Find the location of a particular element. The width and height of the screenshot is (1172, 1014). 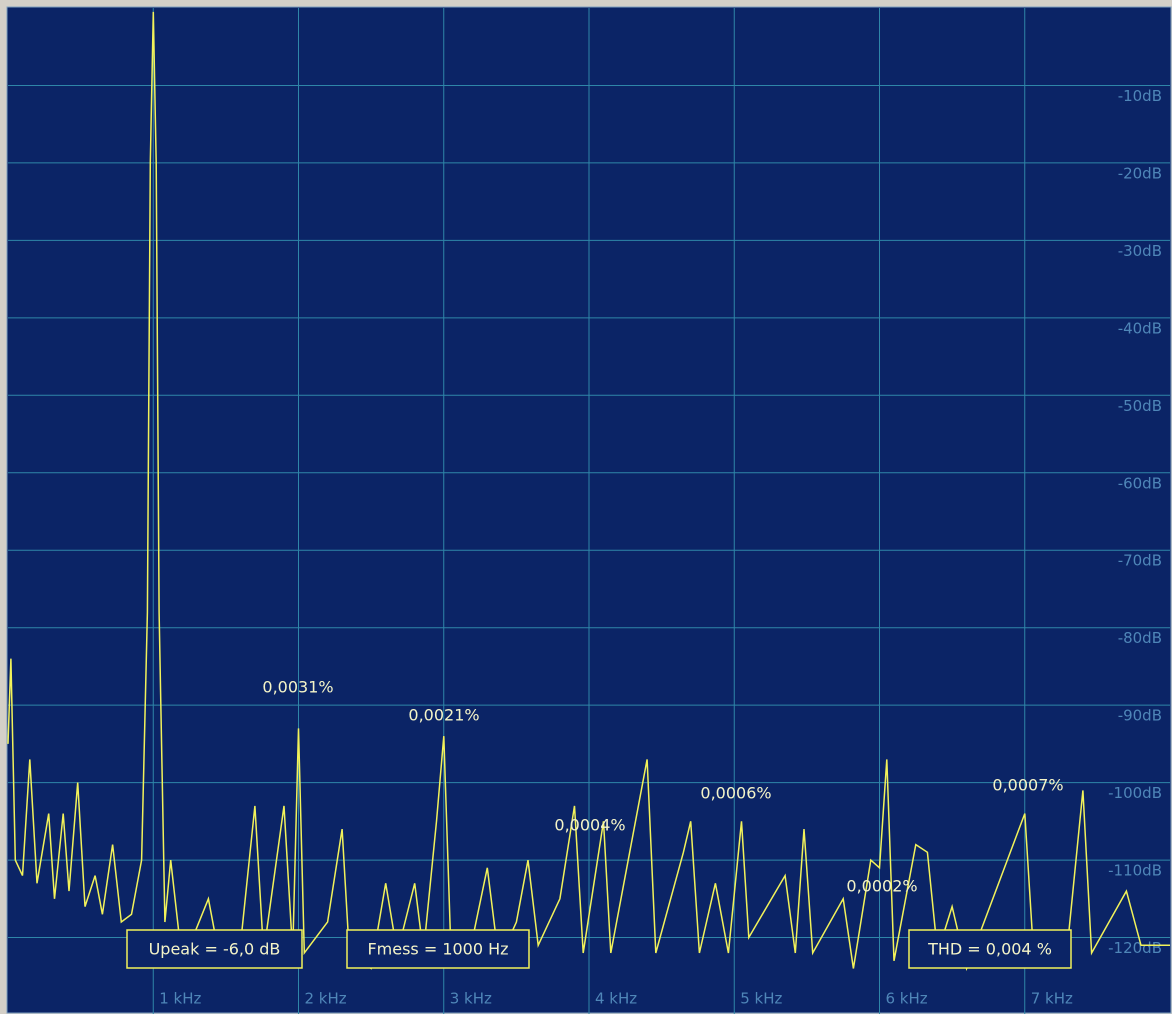

x-tick-label: 7 kHz is located at coordinates (1052, 999).